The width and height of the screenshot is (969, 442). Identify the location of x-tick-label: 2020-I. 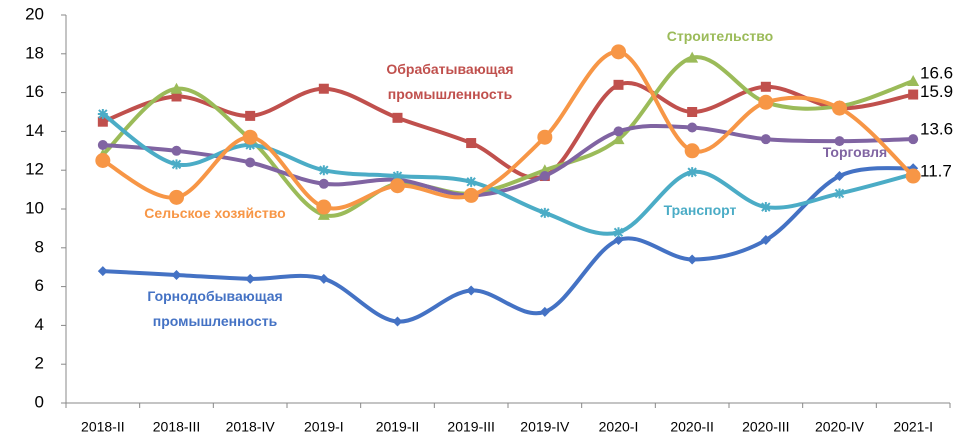
(619, 427).